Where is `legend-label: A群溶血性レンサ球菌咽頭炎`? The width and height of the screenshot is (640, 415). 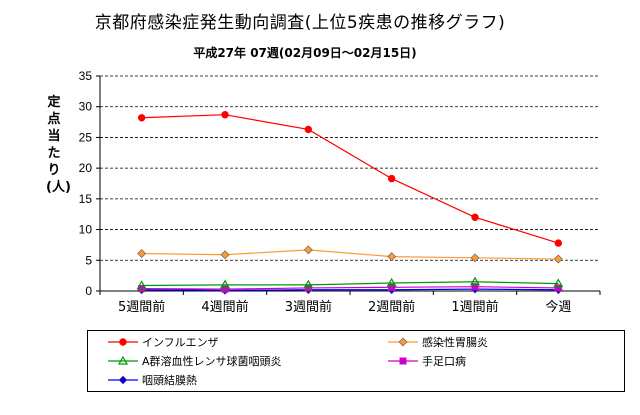
legend-label: A群溶血性レンサ球菌咽頭炎 is located at coordinates (212, 361).